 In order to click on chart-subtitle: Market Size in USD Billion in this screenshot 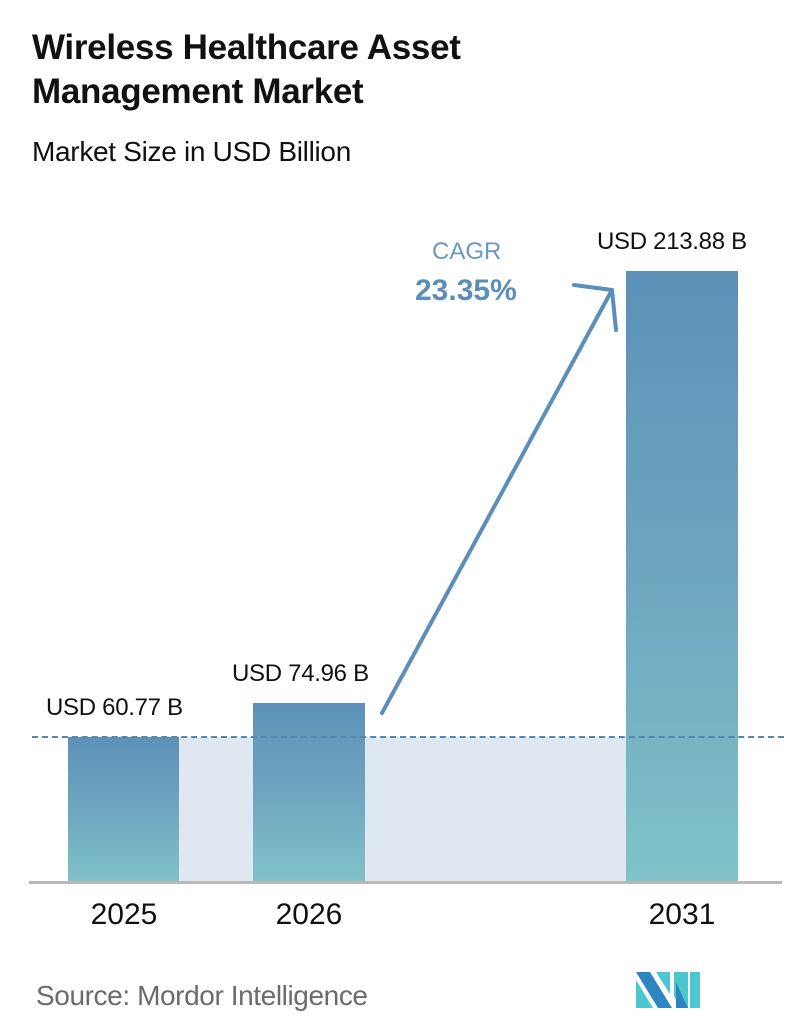, I will do `click(191, 151)`.